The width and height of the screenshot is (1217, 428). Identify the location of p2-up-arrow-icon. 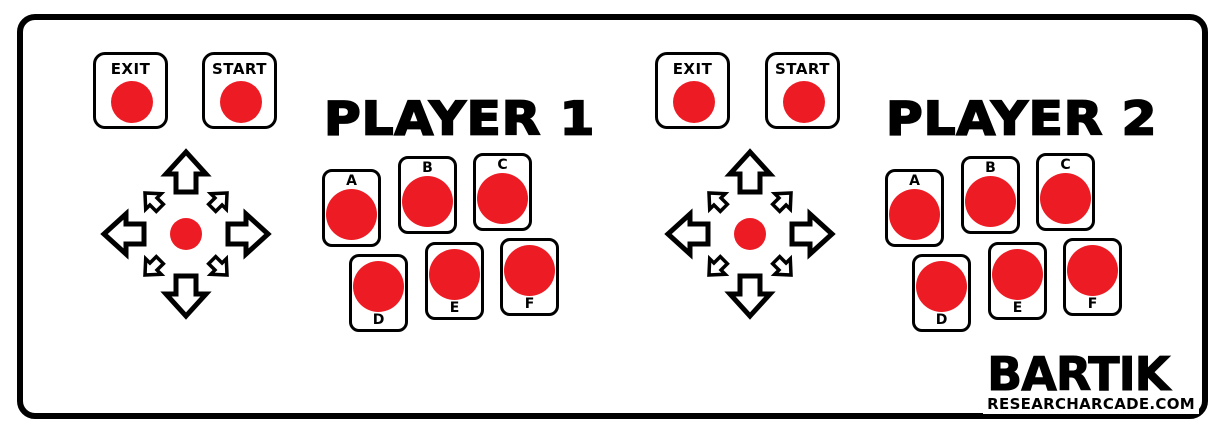
(750, 171).